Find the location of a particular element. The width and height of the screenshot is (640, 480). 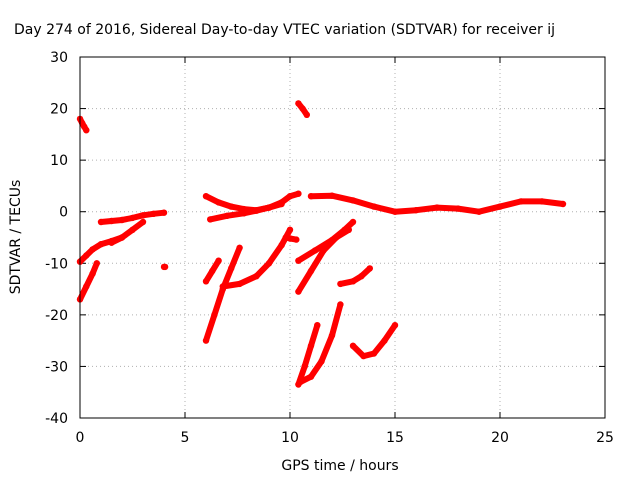

y-tick-label: -30 is located at coordinates (56, 367).